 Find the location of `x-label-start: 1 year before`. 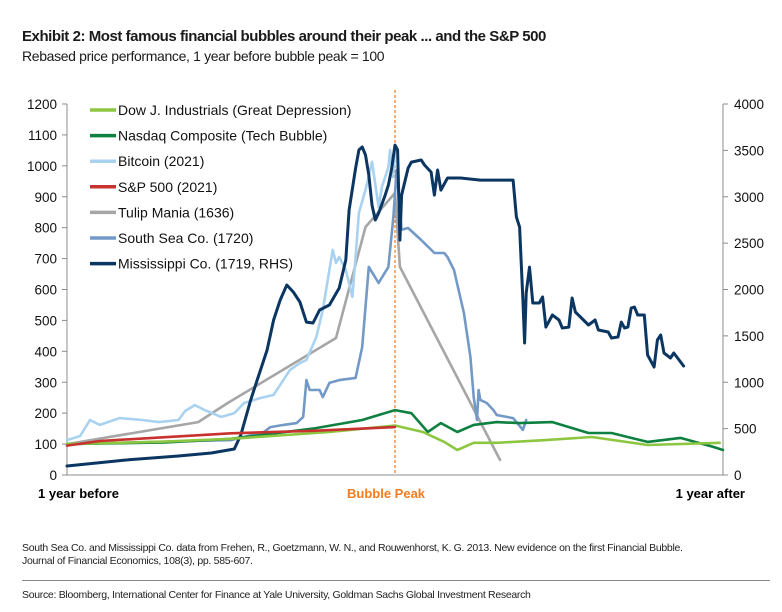

x-label-start: 1 year before is located at coordinates (78, 493).